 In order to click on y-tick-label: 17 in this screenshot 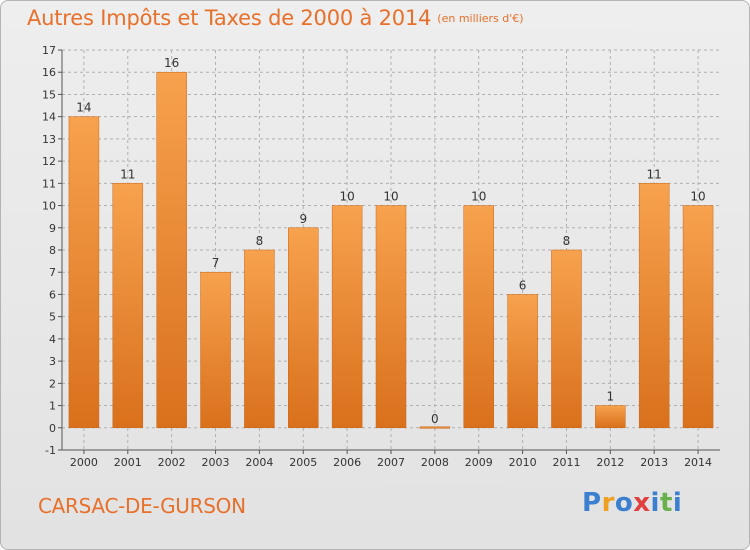, I will do `click(49, 50)`.